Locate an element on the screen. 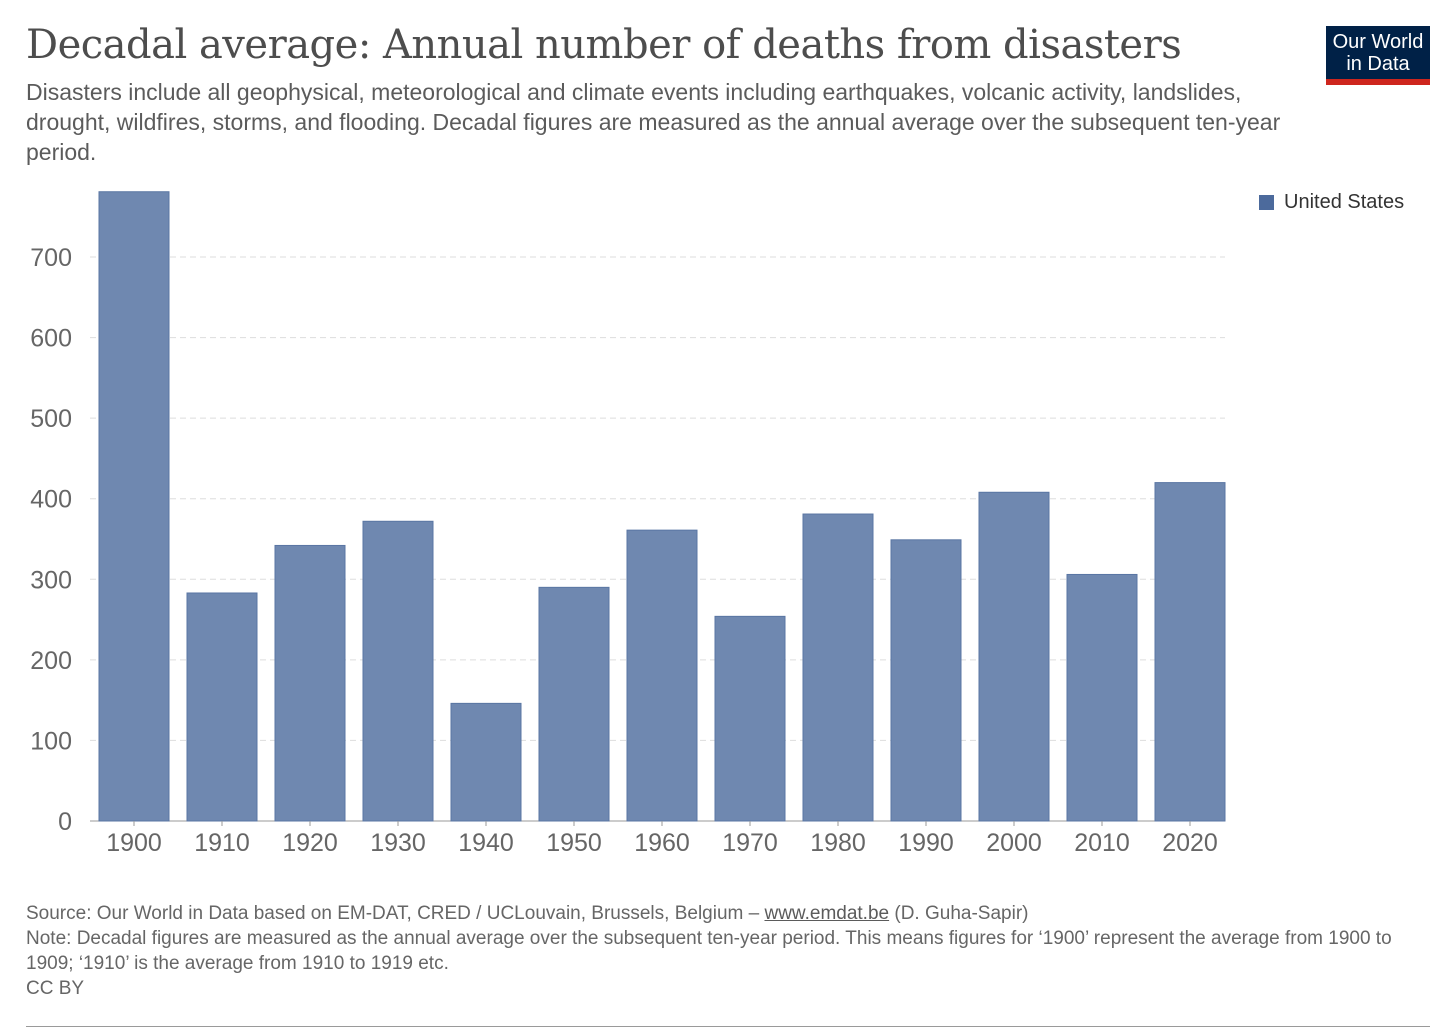 The image size is (1456, 1028). x-tick-label: 1900 is located at coordinates (134, 843).